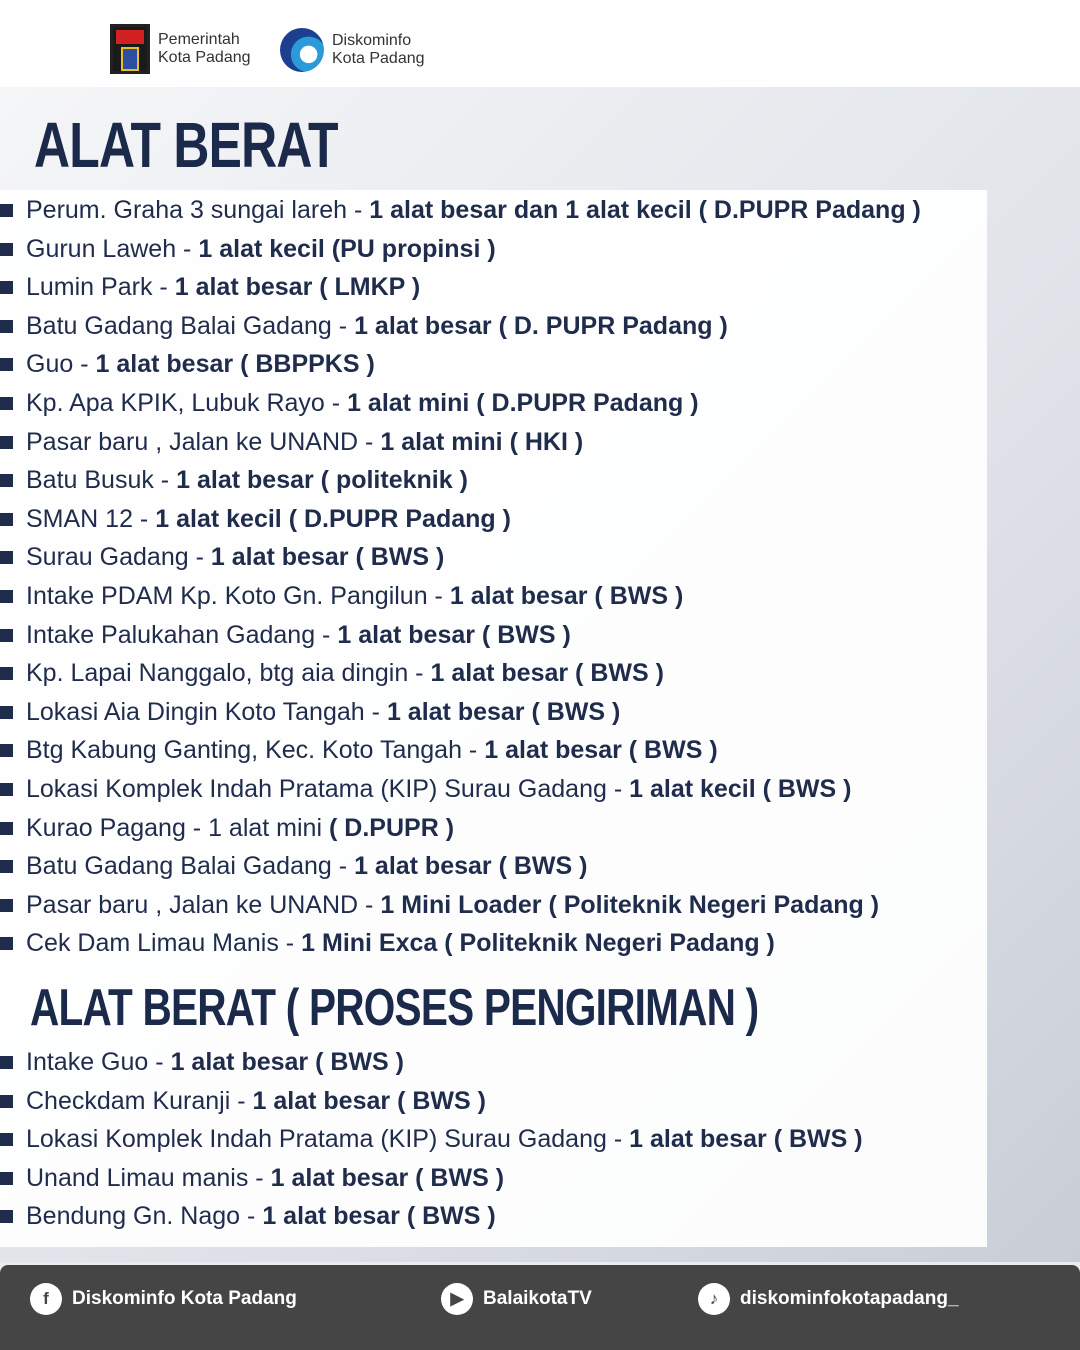 The height and width of the screenshot is (1350, 1080). I want to click on location: Surau Gadang -, so click(115, 557).